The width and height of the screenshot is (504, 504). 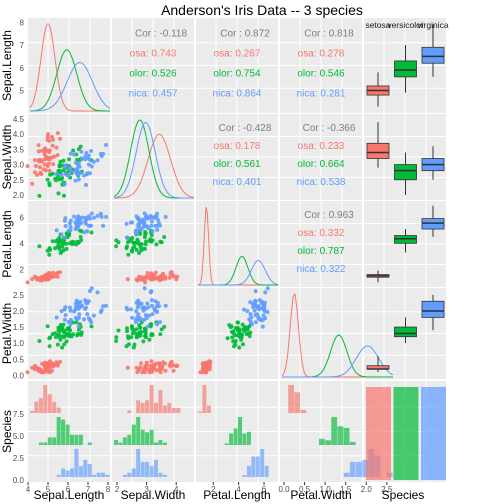 I want to click on x-axis-title: Petal.Width, so click(x=320, y=495).